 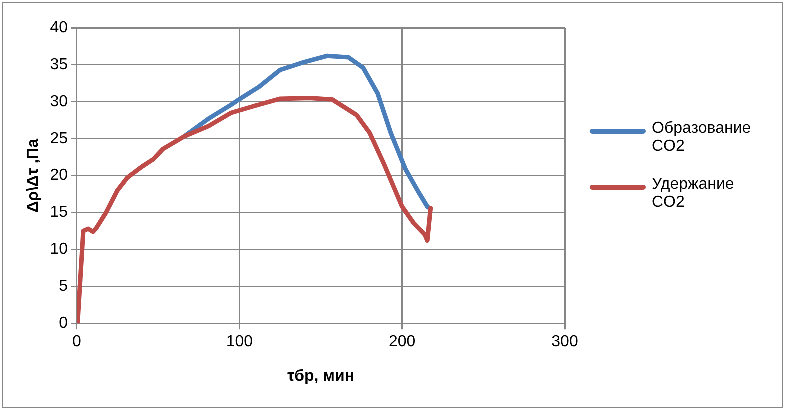 What do you see at coordinates (59, 175) in the screenshot?
I see `y-tick-label: 20` at bounding box center [59, 175].